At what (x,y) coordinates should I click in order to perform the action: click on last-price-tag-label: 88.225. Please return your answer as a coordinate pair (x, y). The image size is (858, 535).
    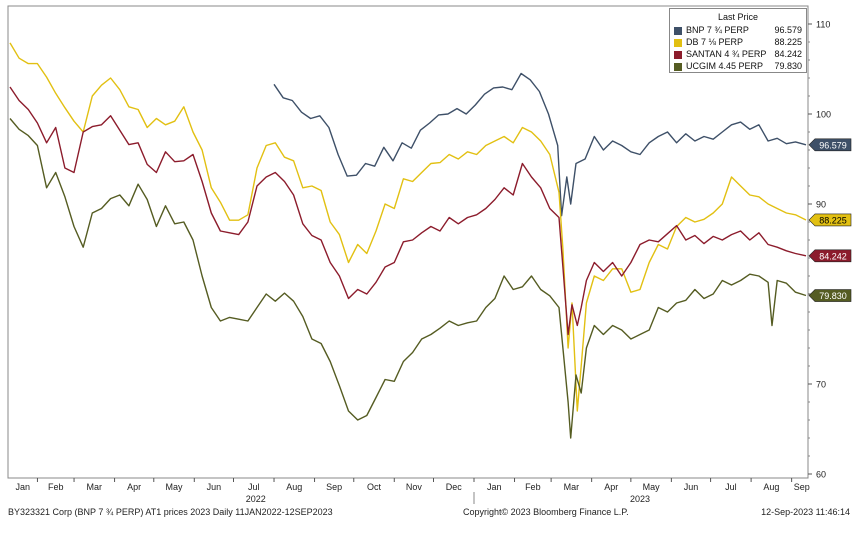
    Looking at the image, I should click on (833, 220).